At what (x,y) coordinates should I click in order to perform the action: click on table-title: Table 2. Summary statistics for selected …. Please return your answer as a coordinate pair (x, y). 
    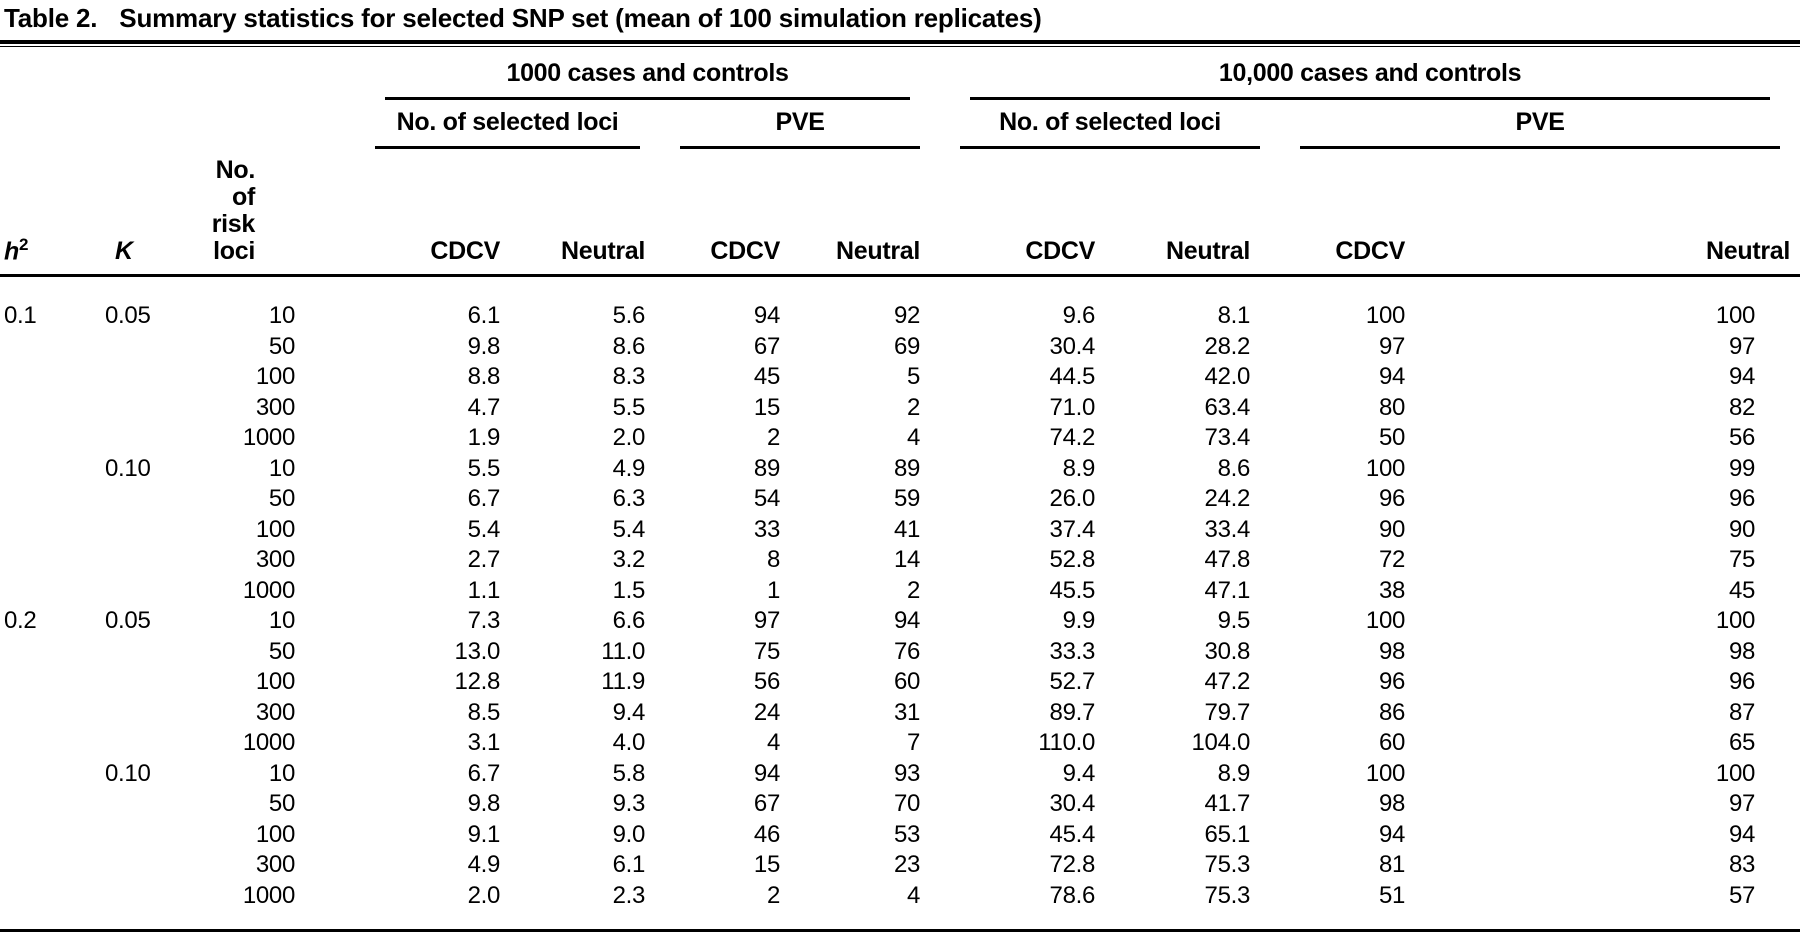
    Looking at the image, I should click on (900, 20).